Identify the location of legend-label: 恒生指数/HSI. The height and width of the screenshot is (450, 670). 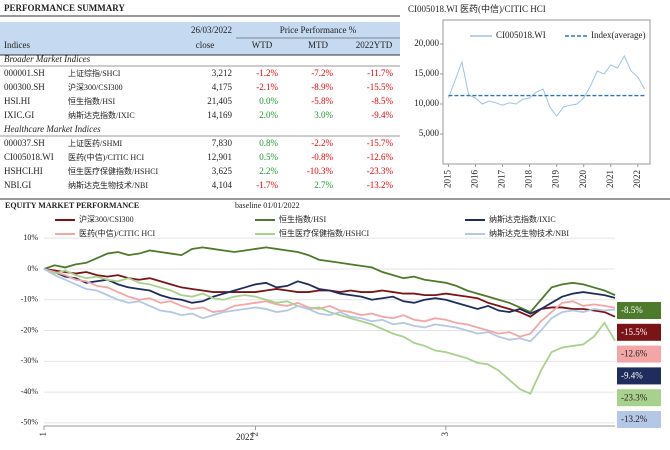
(302, 219).